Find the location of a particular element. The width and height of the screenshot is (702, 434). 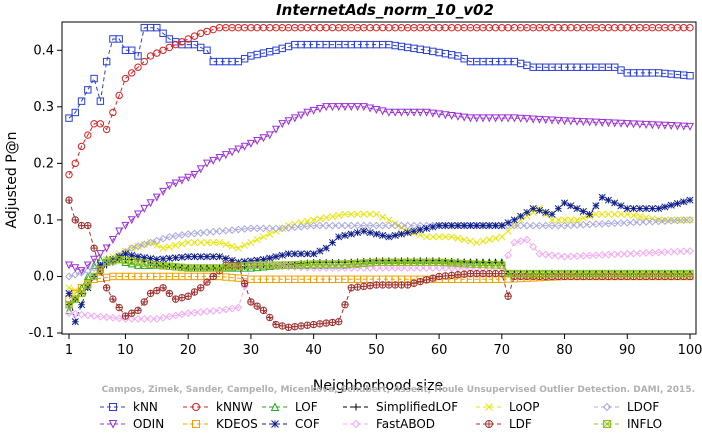

legend-label: LOF is located at coordinates (306, 407).